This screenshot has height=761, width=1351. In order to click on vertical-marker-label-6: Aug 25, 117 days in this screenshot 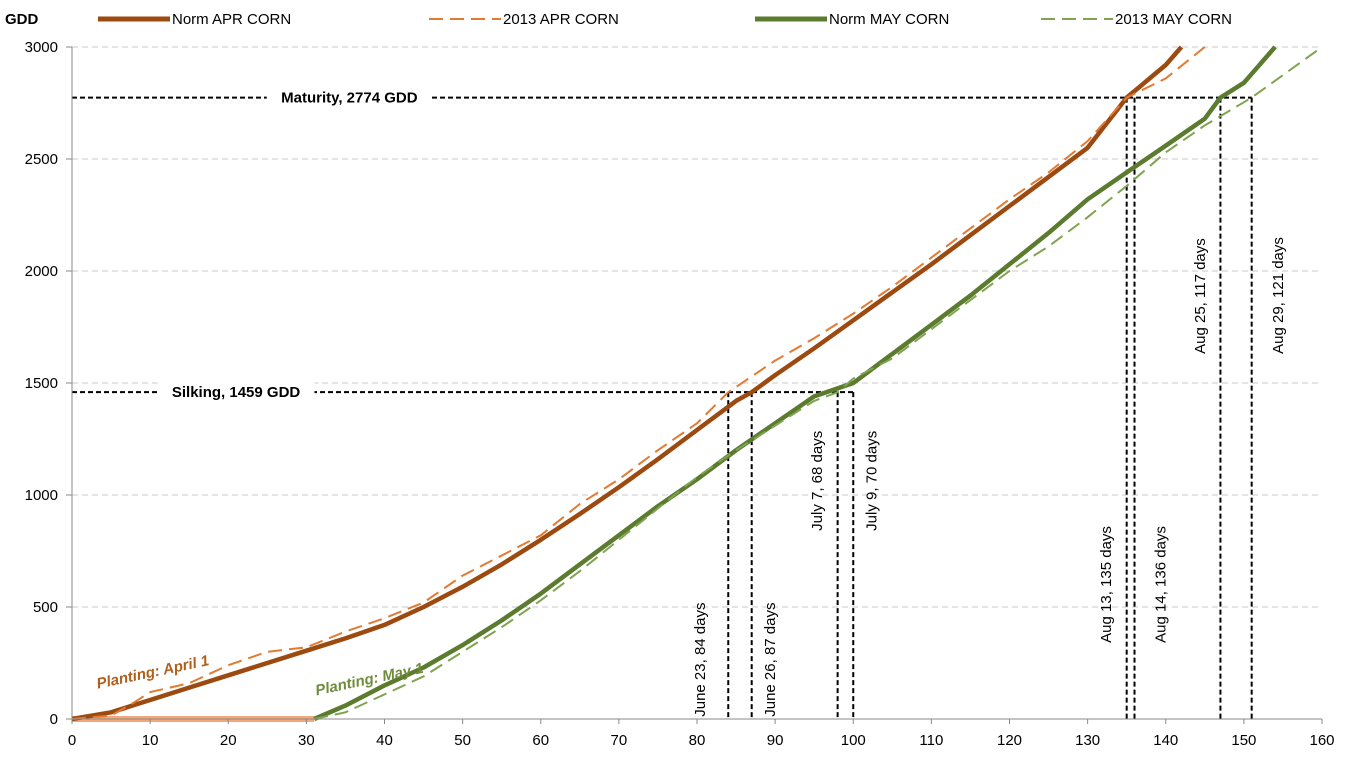, I will do `click(1200, 296)`.